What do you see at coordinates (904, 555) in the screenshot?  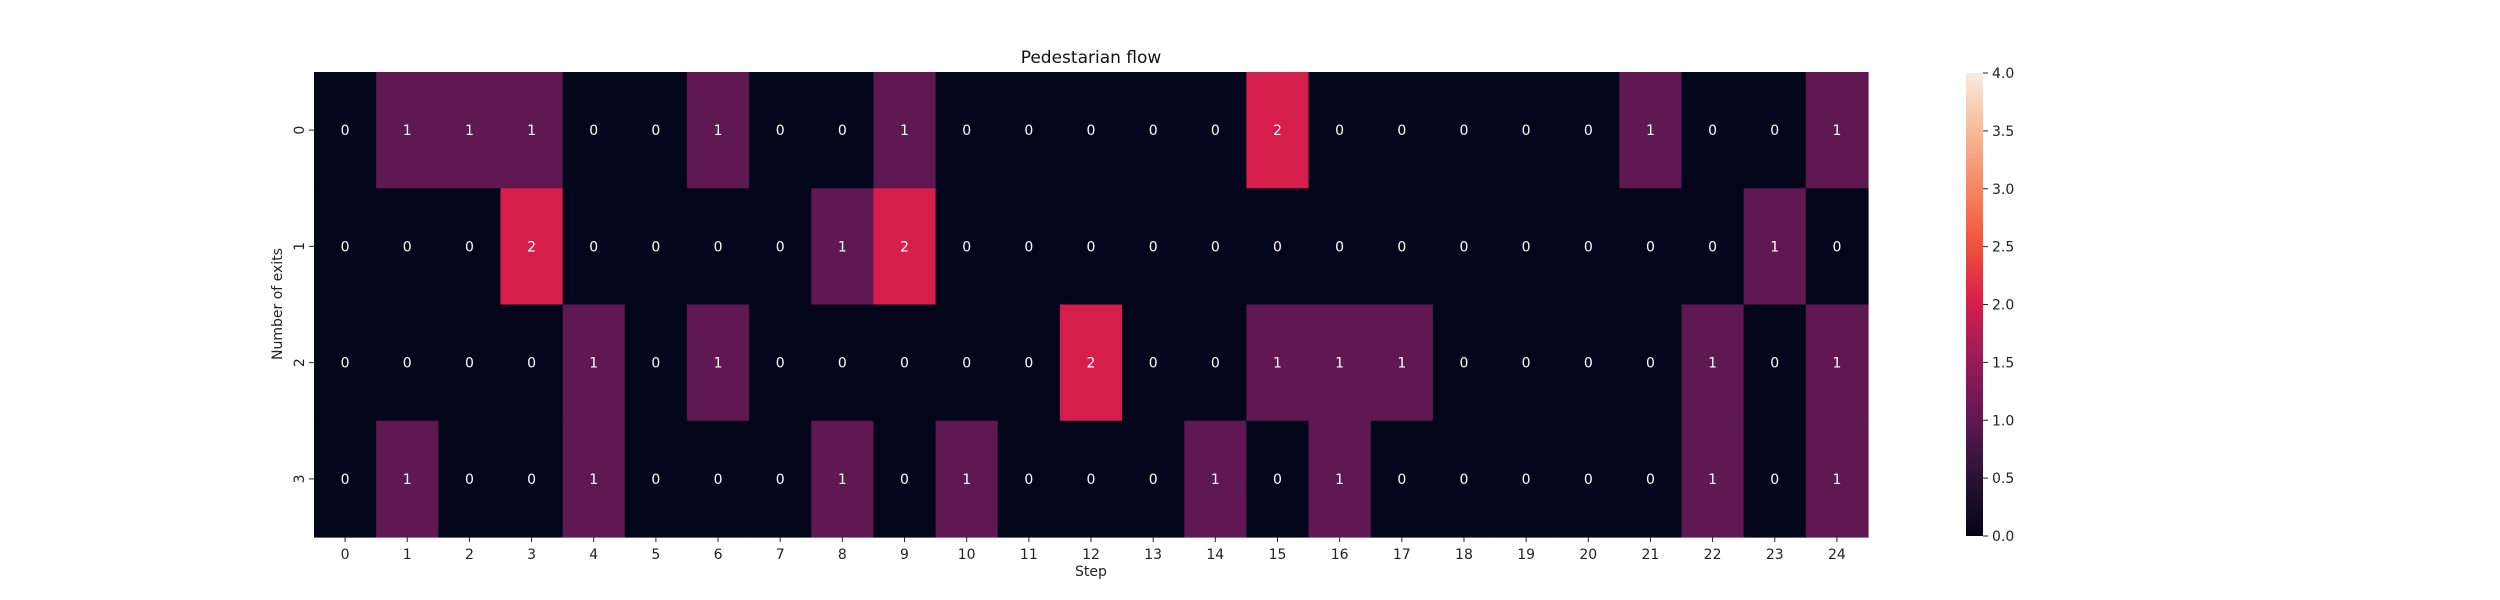 I see `x-tick-label: 9` at bounding box center [904, 555].